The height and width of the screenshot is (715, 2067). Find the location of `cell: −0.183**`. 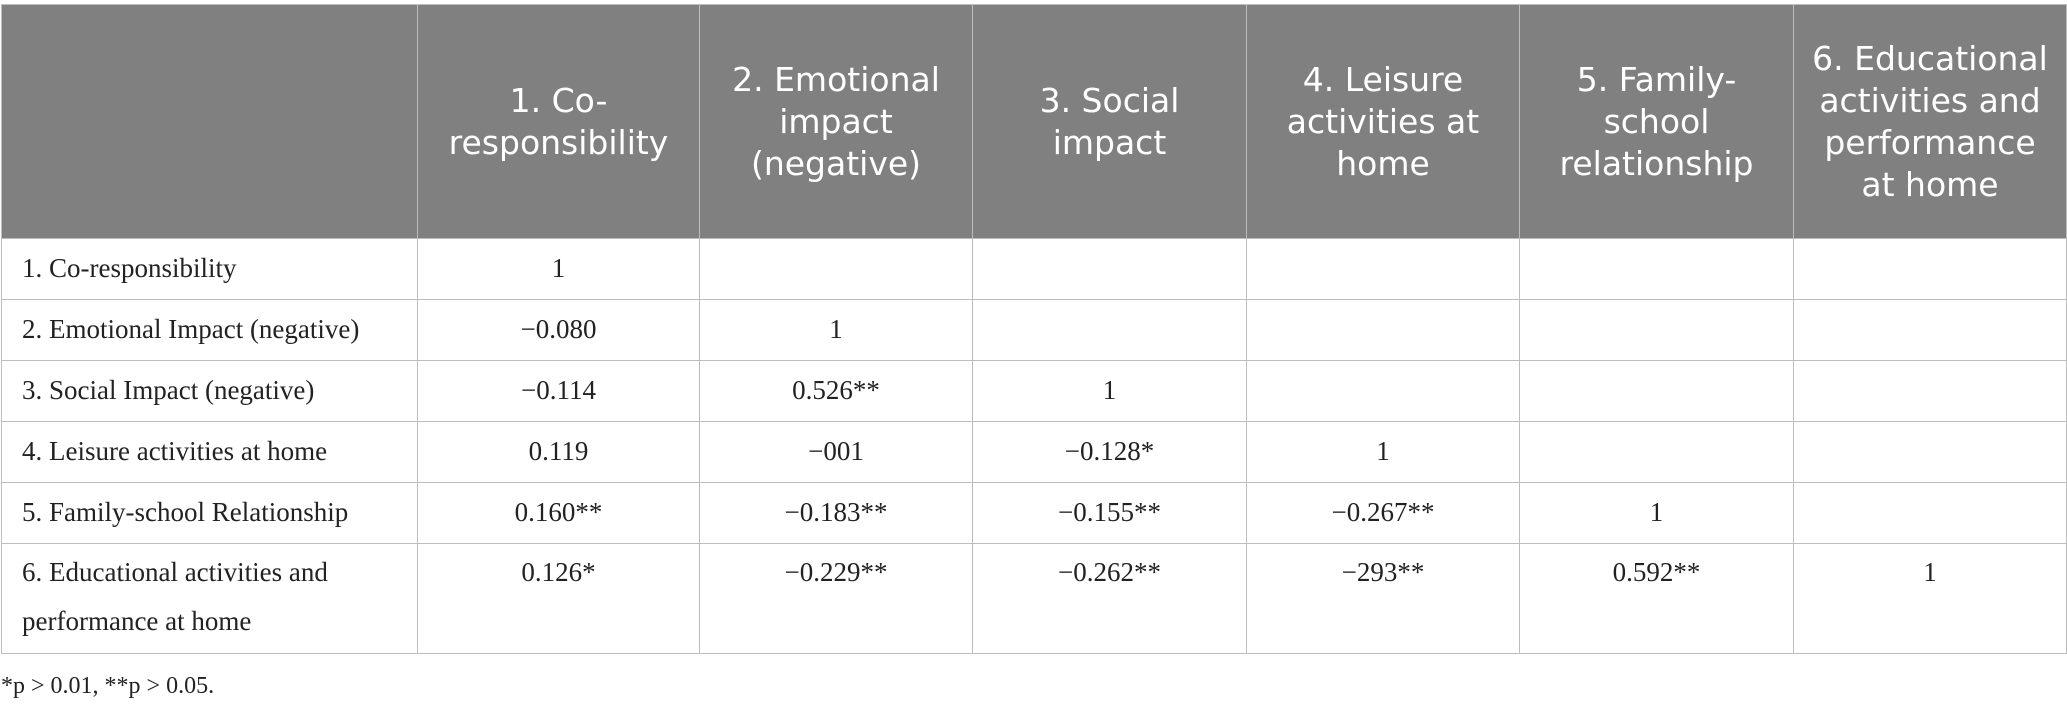

cell: −0.183** is located at coordinates (836, 513).